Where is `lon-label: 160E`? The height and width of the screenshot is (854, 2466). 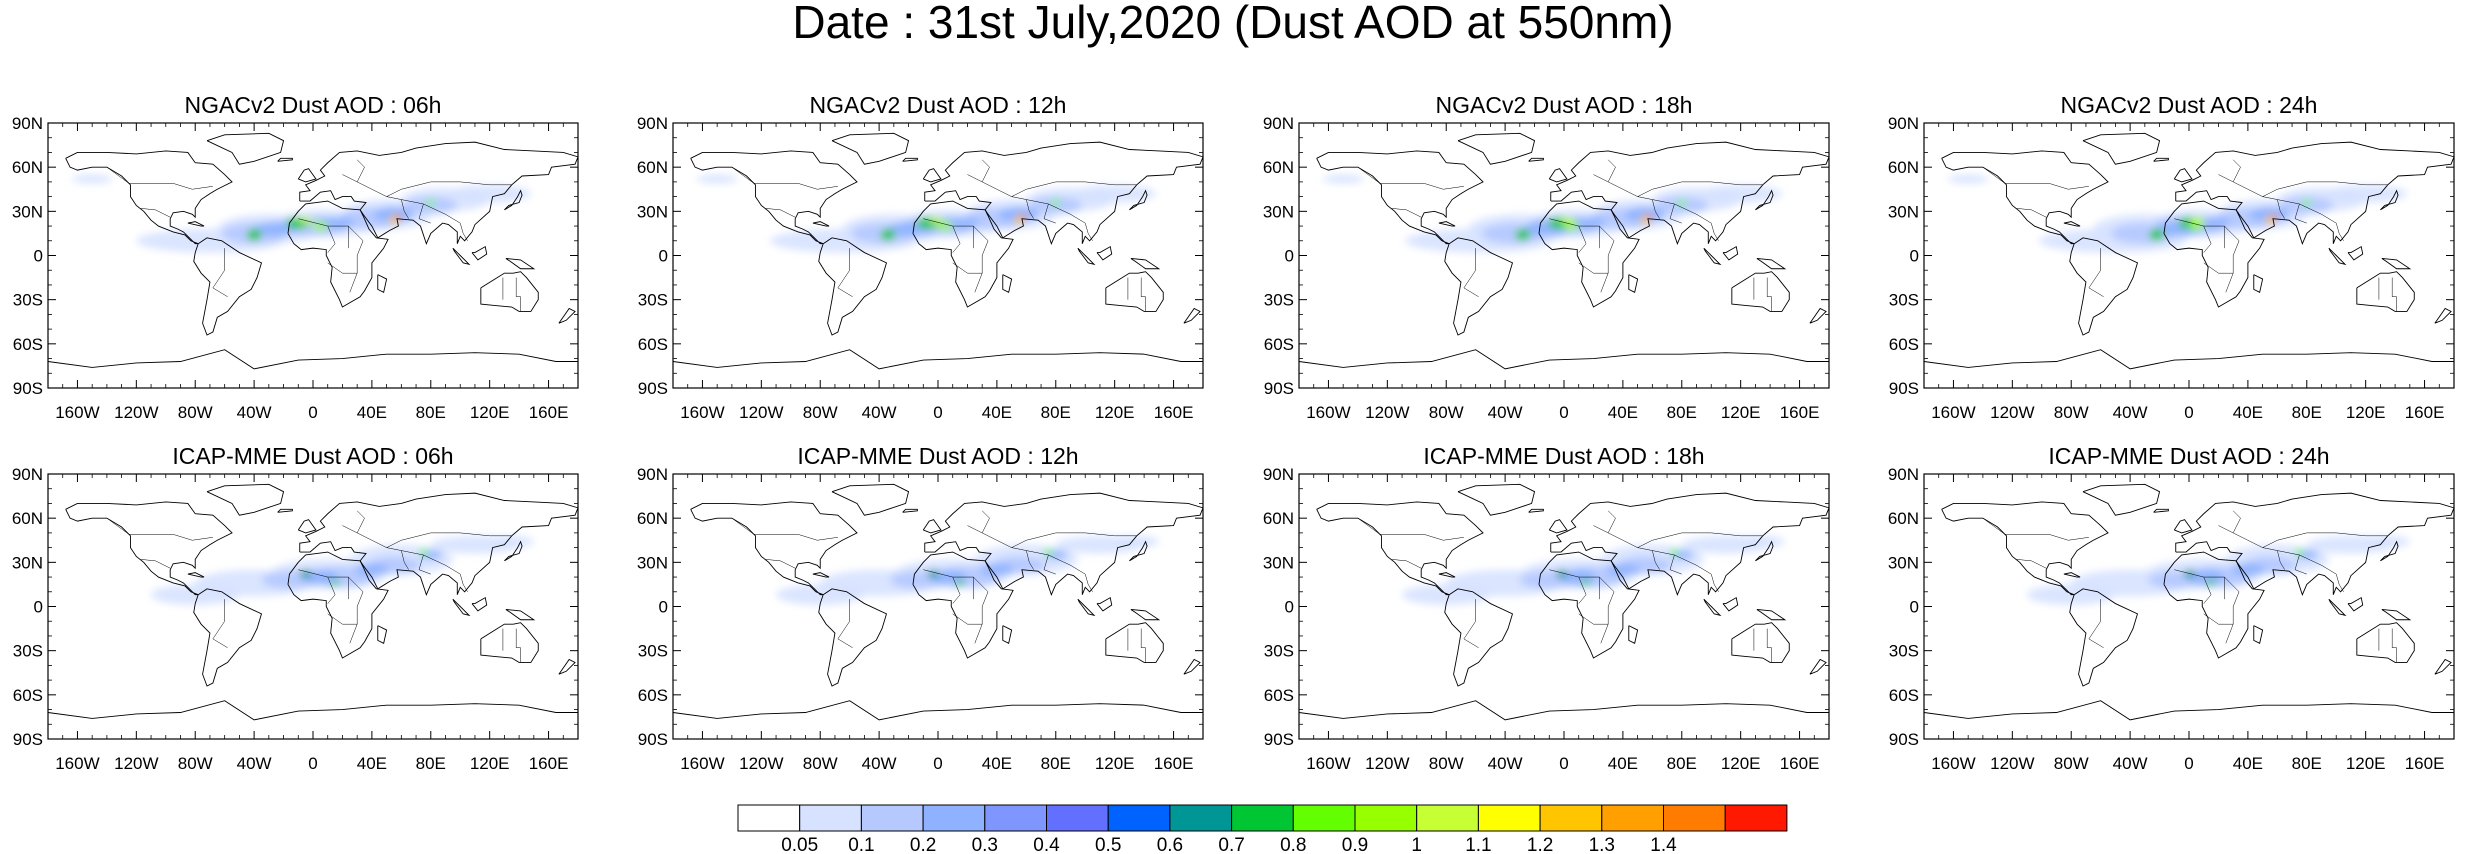 lon-label: 160E is located at coordinates (1800, 763).